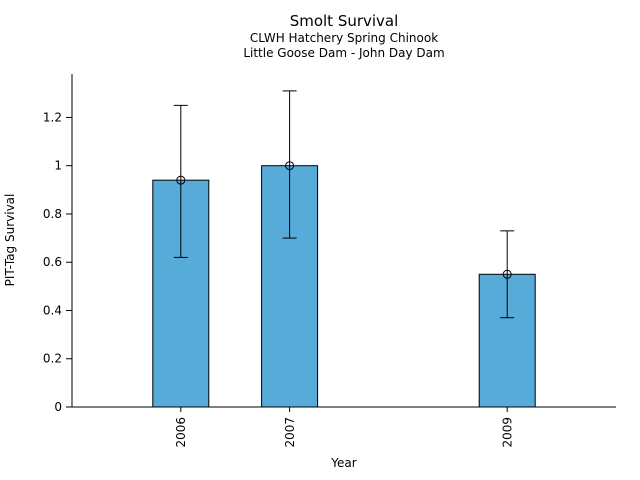  What do you see at coordinates (52, 117) in the screenshot?
I see `y-tick-label: 1.2` at bounding box center [52, 117].